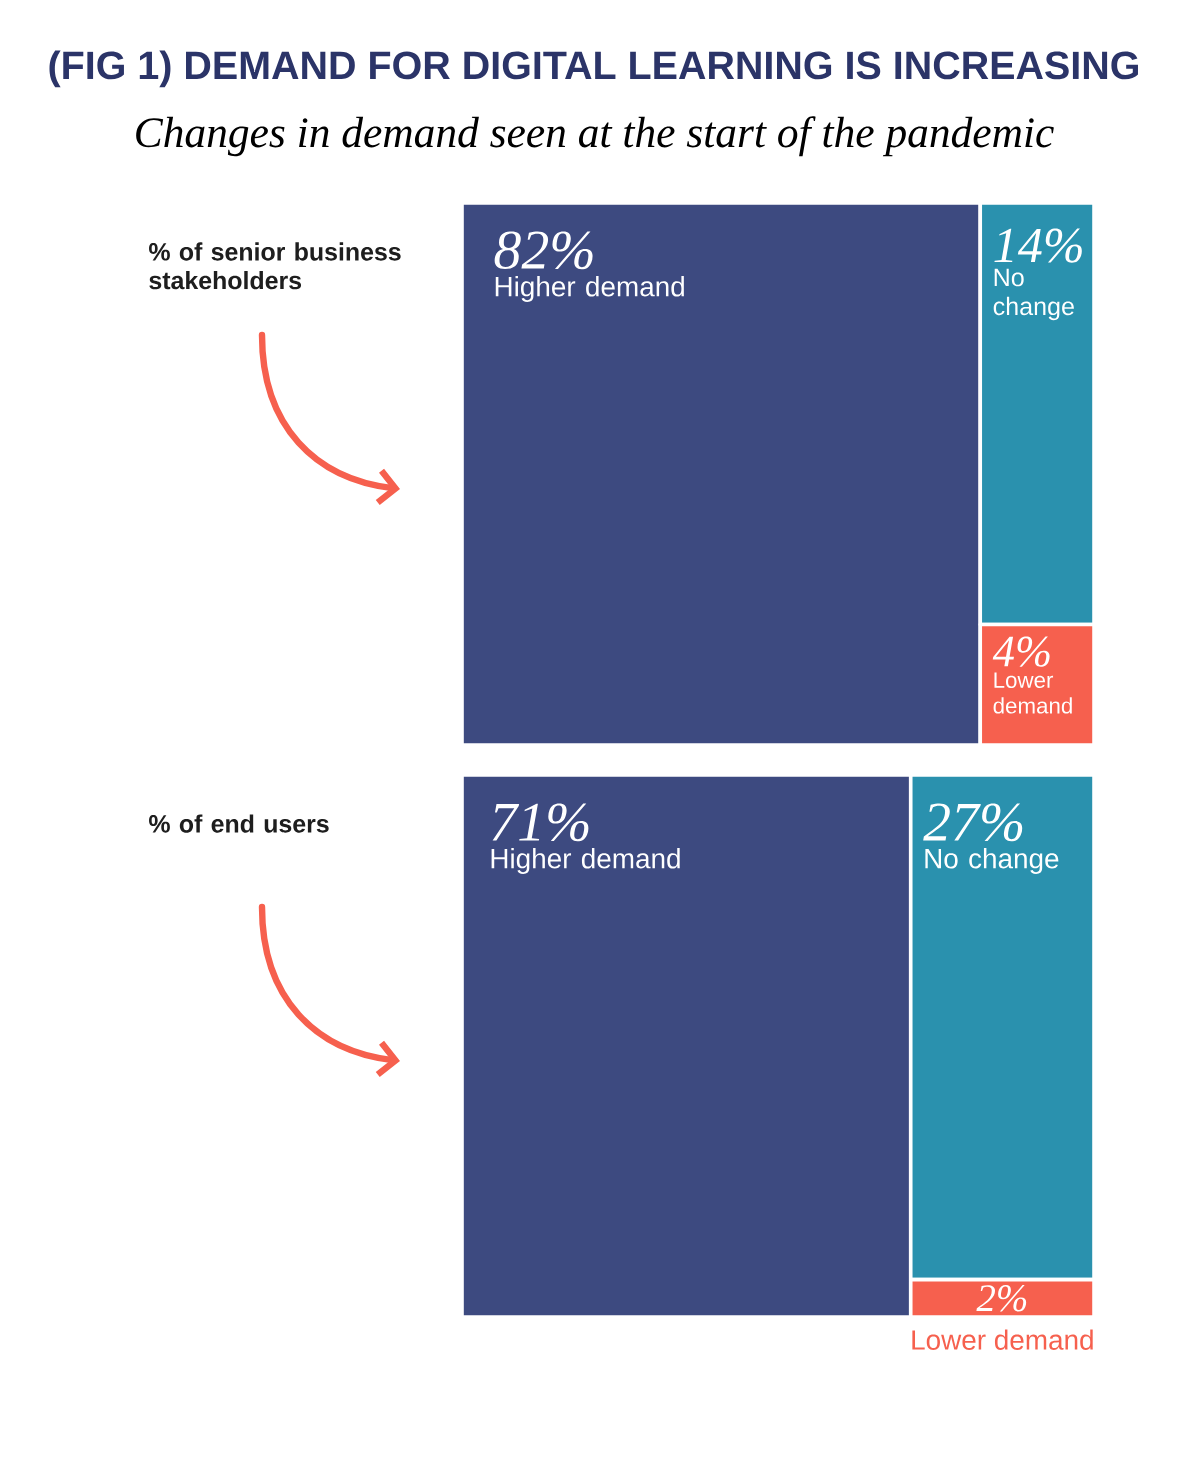 Image resolution: width=1200 pixels, height=1457 pixels. I want to click on data-label: 2%, so click(1001, 1298).